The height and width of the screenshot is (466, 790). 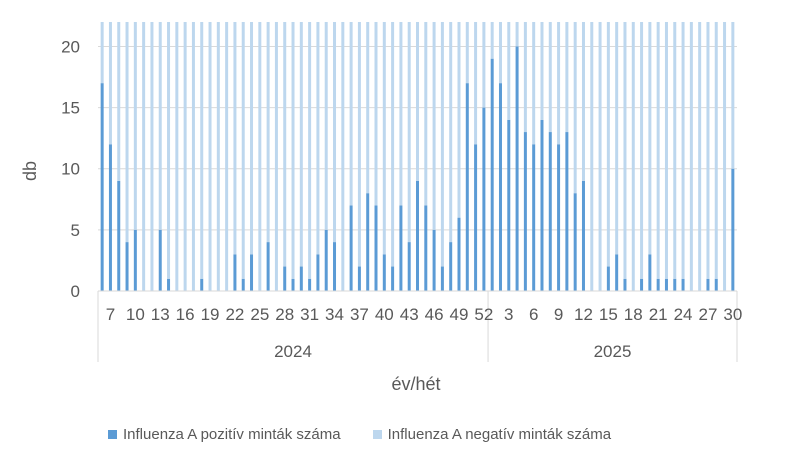 What do you see at coordinates (224, 434) in the screenshot?
I see `legend-item-positive: Influenza A pozitív minták száma` at bounding box center [224, 434].